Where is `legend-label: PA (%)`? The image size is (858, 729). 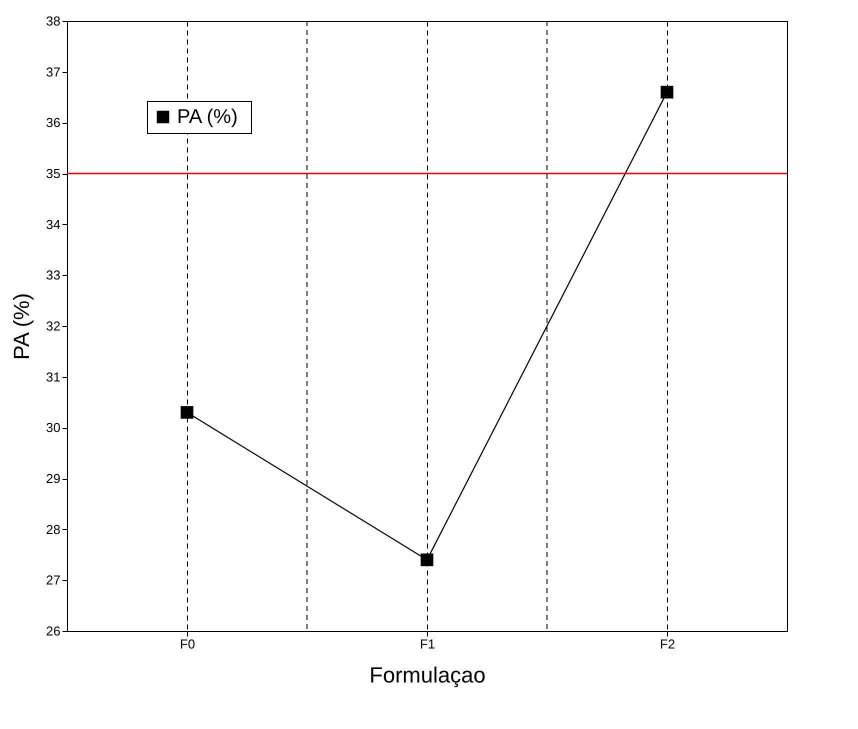 legend-label: PA (%) is located at coordinates (207, 117).